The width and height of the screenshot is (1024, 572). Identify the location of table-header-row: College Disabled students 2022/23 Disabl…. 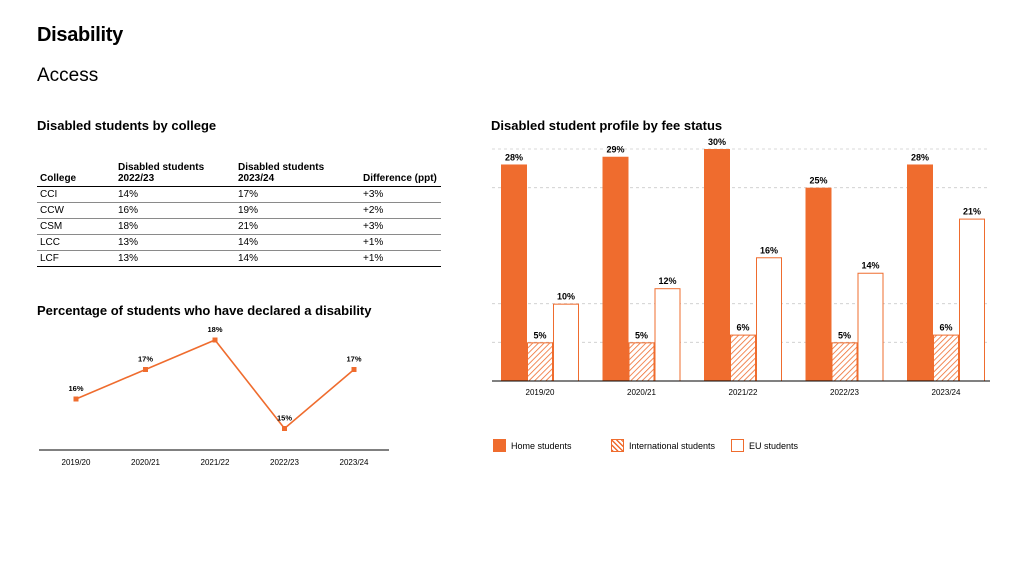
(239, 174).